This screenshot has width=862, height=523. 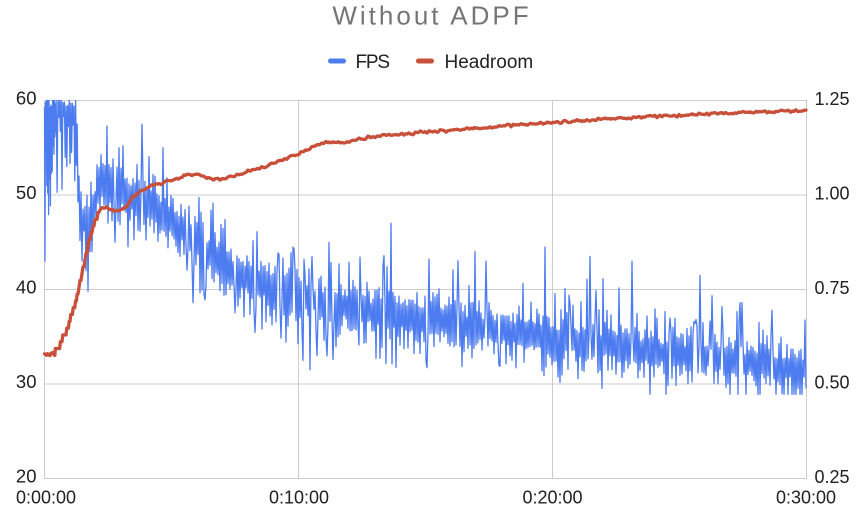 What do you see at coordinates (26, 287) in the screenshot?
I see `svg-text: 40` at bounding box center [26, 287].